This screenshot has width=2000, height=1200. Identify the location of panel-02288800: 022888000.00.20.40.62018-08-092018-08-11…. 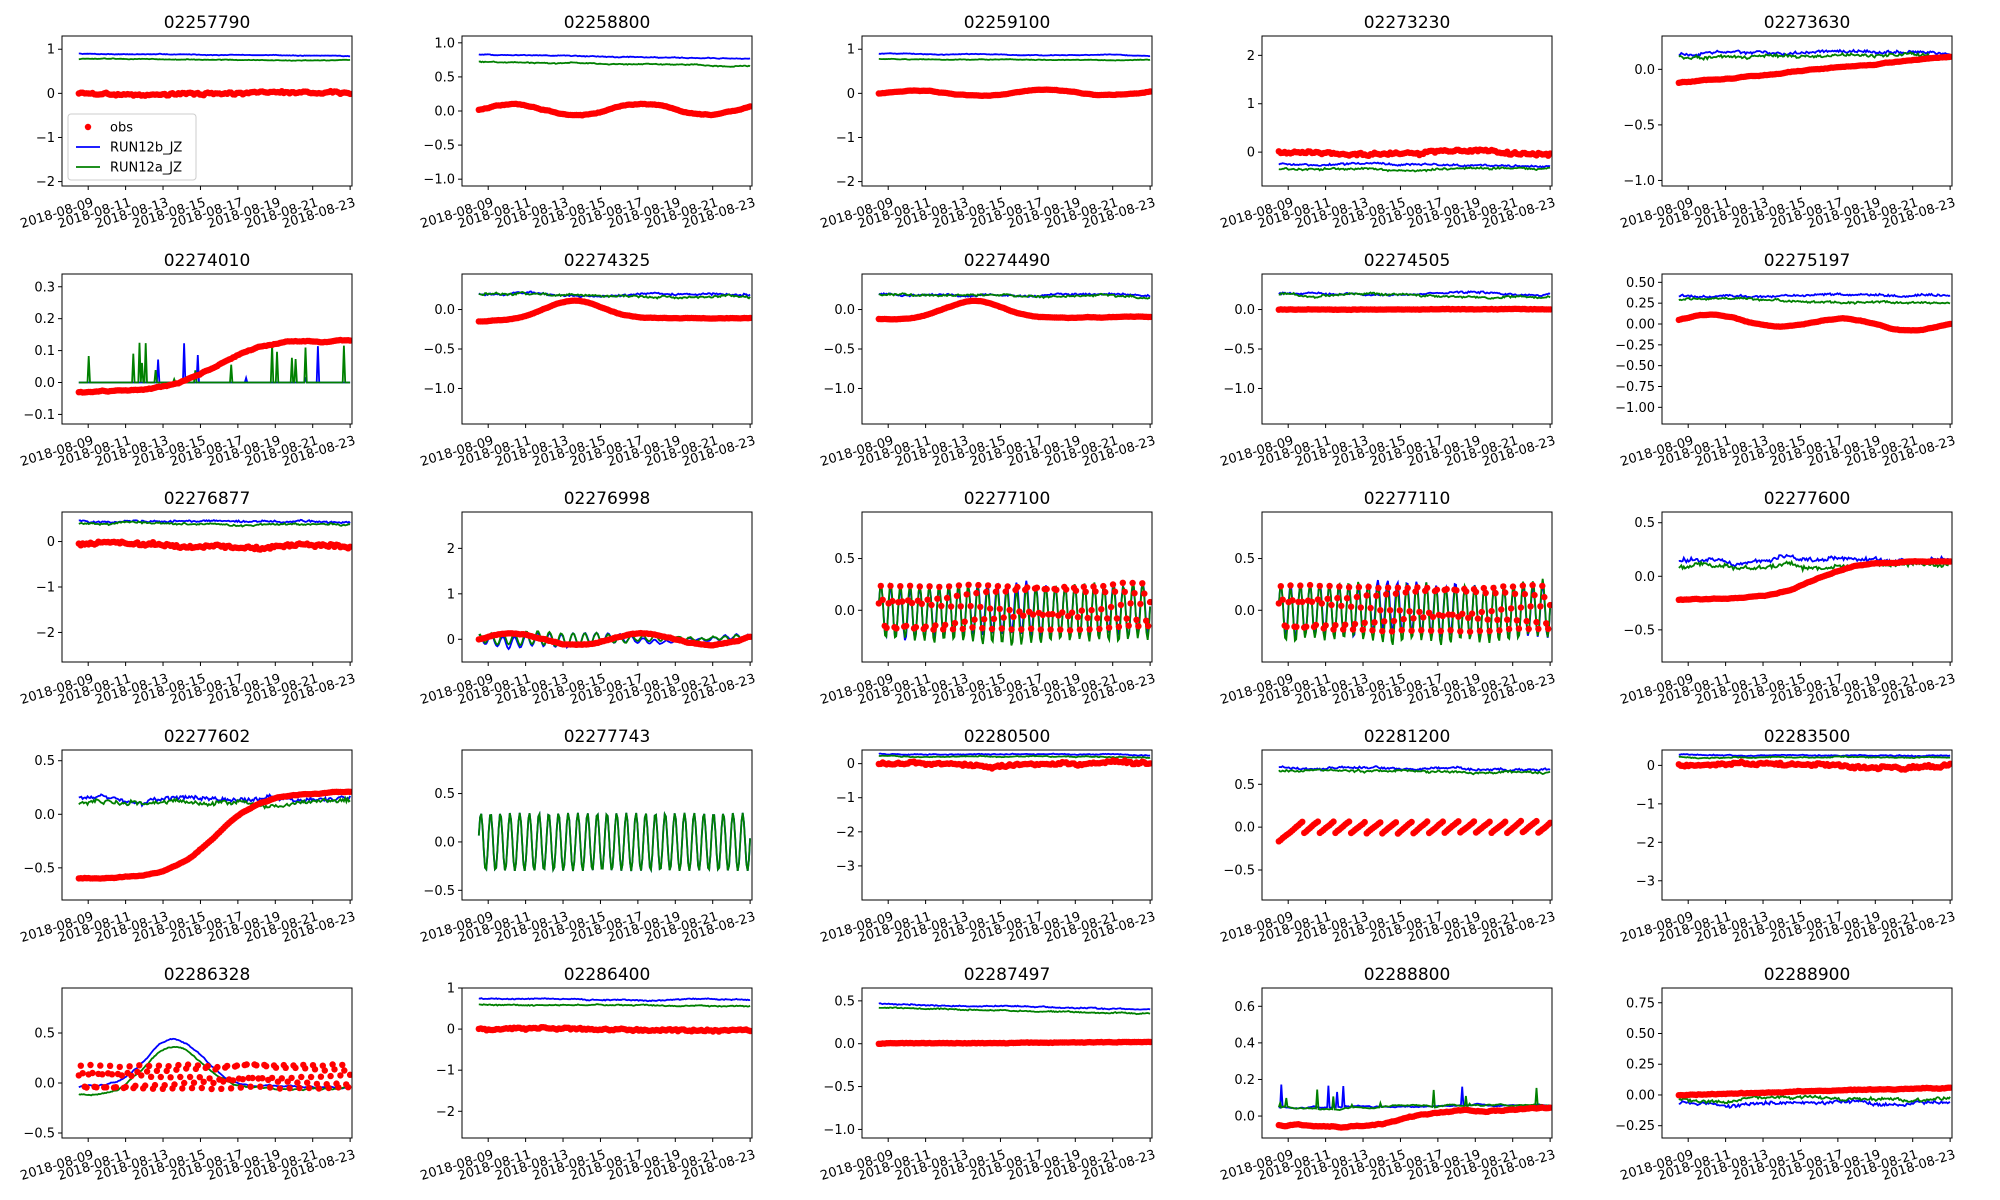
(1388, 1074).